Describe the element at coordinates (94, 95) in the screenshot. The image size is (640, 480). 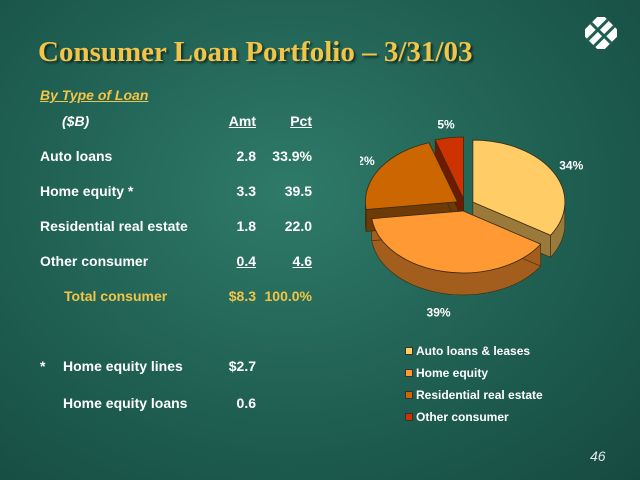
I see `section-subtitle: By Type of Loan` at that location.